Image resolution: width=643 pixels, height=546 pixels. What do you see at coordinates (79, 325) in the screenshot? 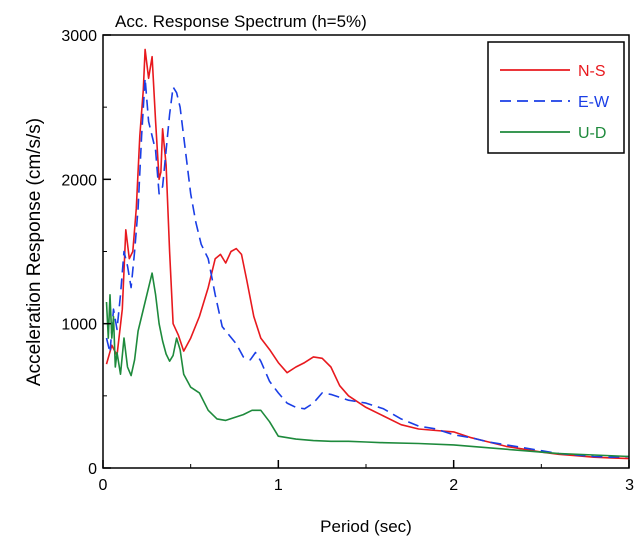
I see `y-tick-label: 1000` at bounding box center [79, 325].